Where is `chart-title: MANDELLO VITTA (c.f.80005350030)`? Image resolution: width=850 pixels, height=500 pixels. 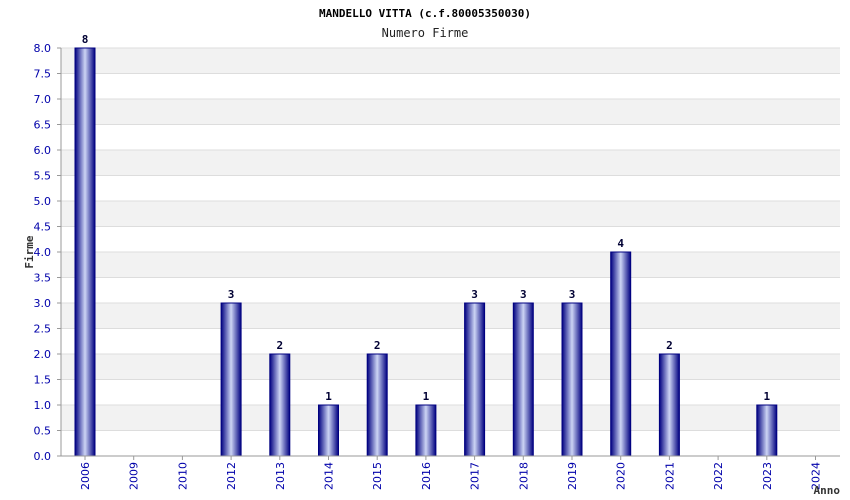
chart-title: MANDELLO VITTA (c.f.80005350030) is located at coordinates (425, 13).